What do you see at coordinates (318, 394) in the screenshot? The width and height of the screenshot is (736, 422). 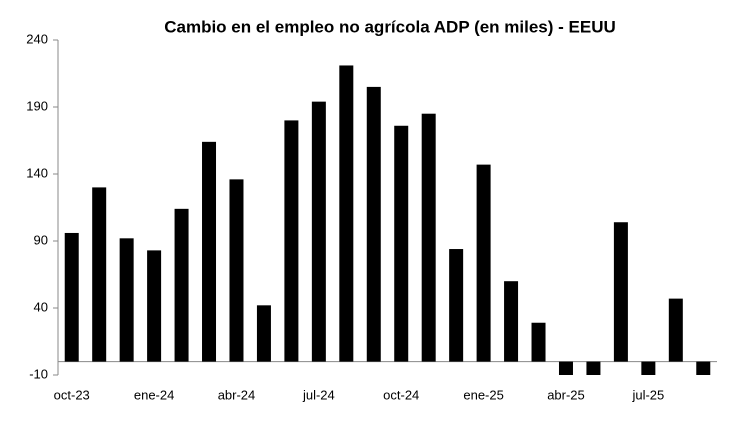 I see `x-tick-label: jul-24` at bounding box center [318, 394].